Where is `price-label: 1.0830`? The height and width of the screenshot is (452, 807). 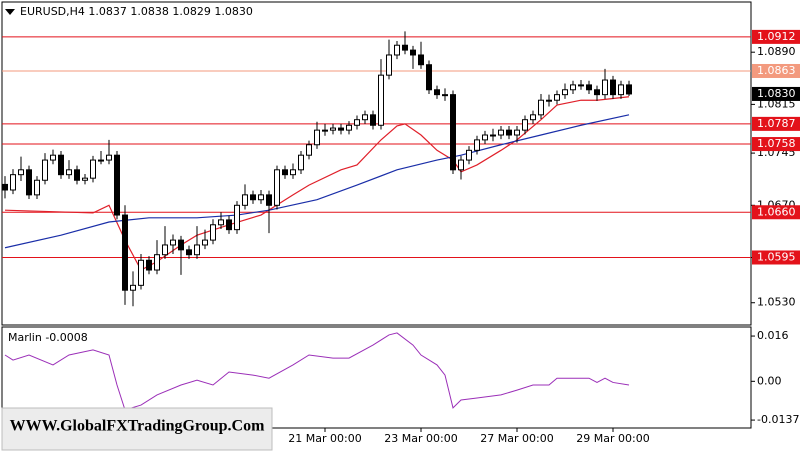
price-label: 1.0830 is located at coordinates (776, 93).